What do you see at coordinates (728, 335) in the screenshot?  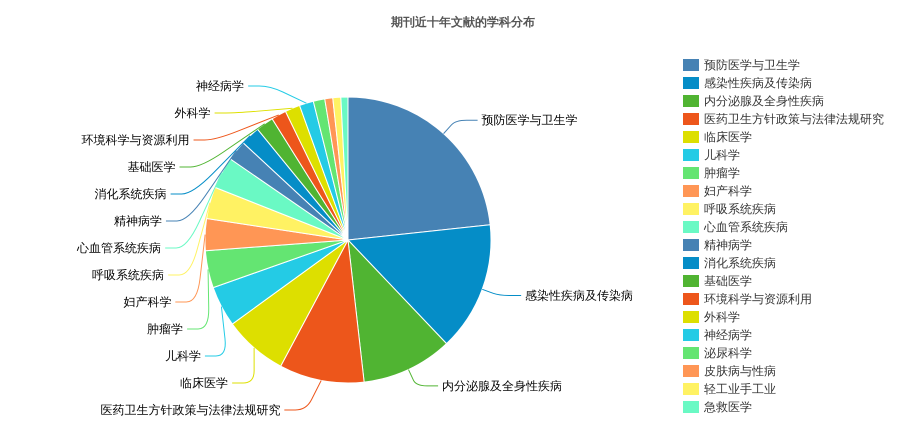 I see `legend-label: 神经病学` at bounding box center [728, 335].